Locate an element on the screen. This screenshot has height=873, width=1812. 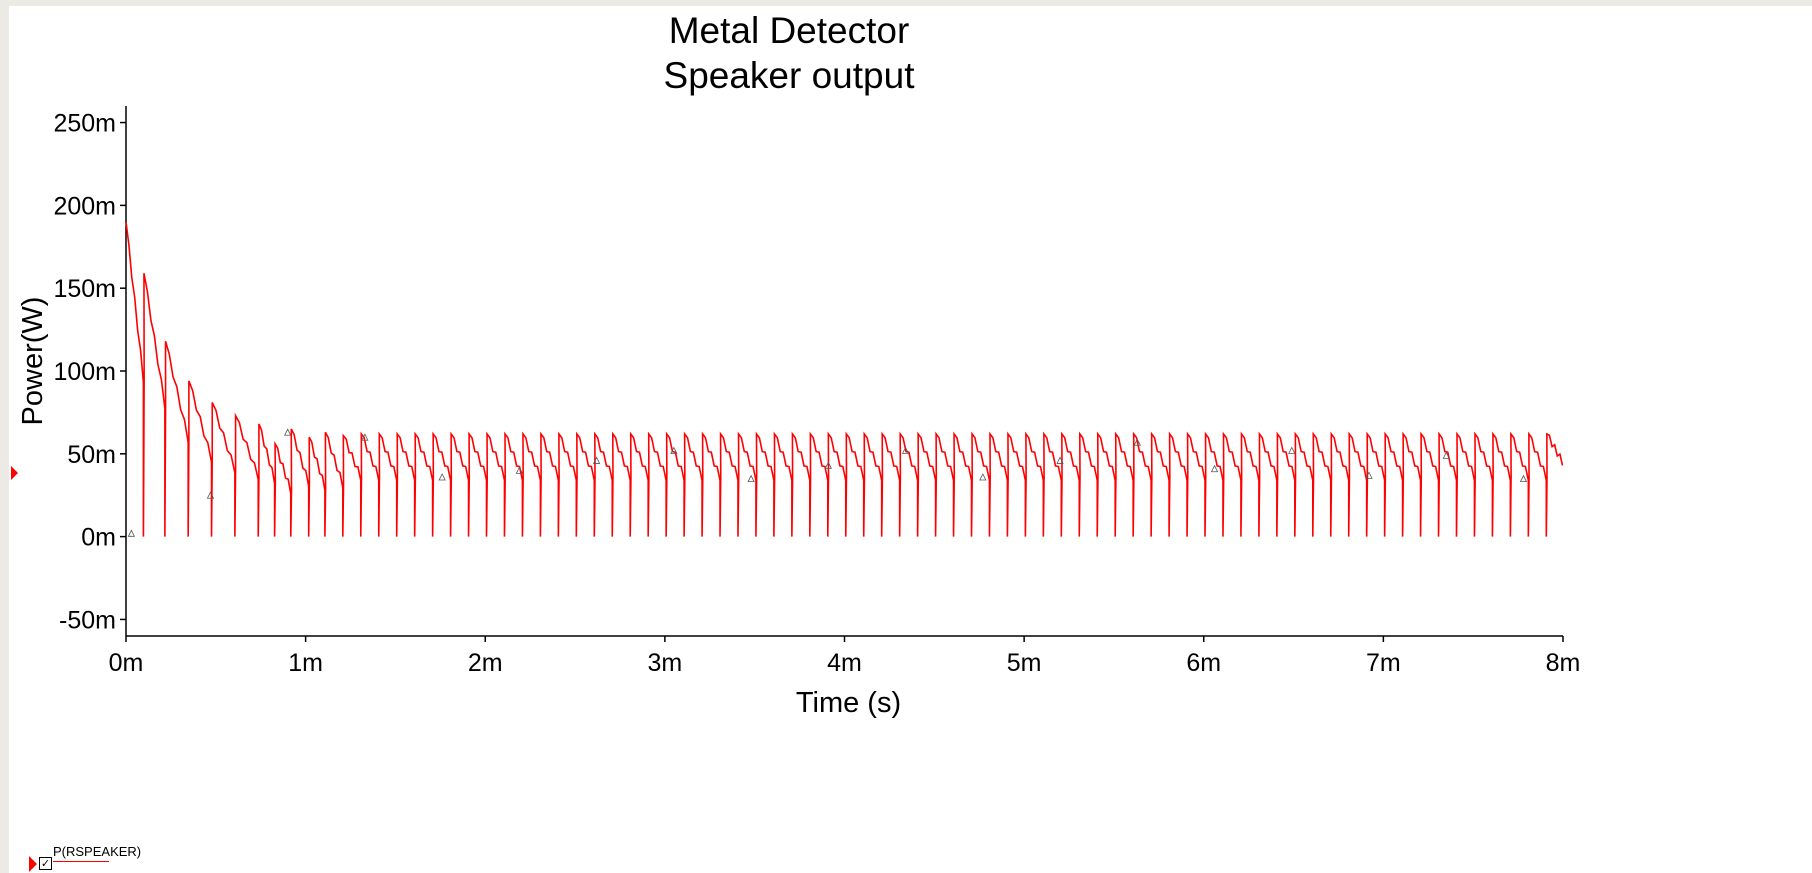
legend-pointer-icon is located at coordinates (33, 864).